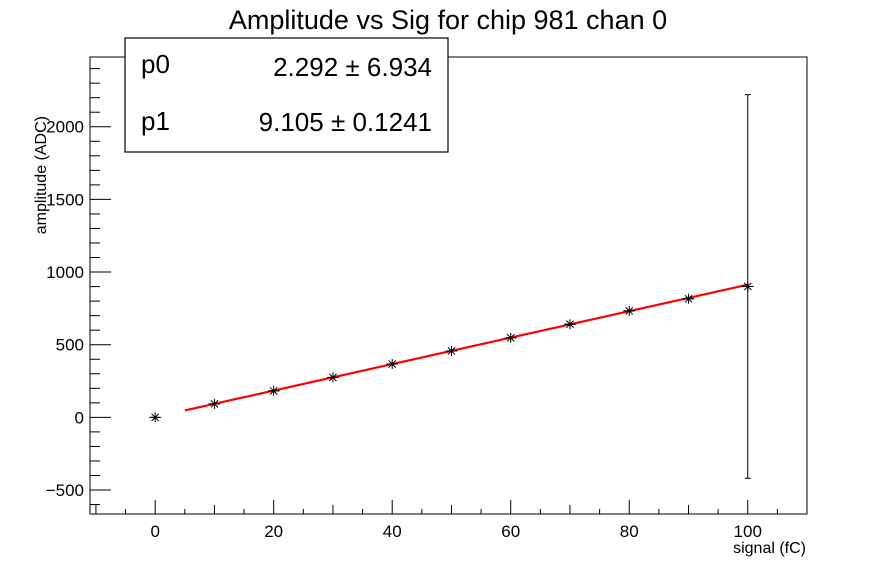 The height and width of the screenshot is (572, 896). I want to click on stats-box-frame, so click(286, 95).